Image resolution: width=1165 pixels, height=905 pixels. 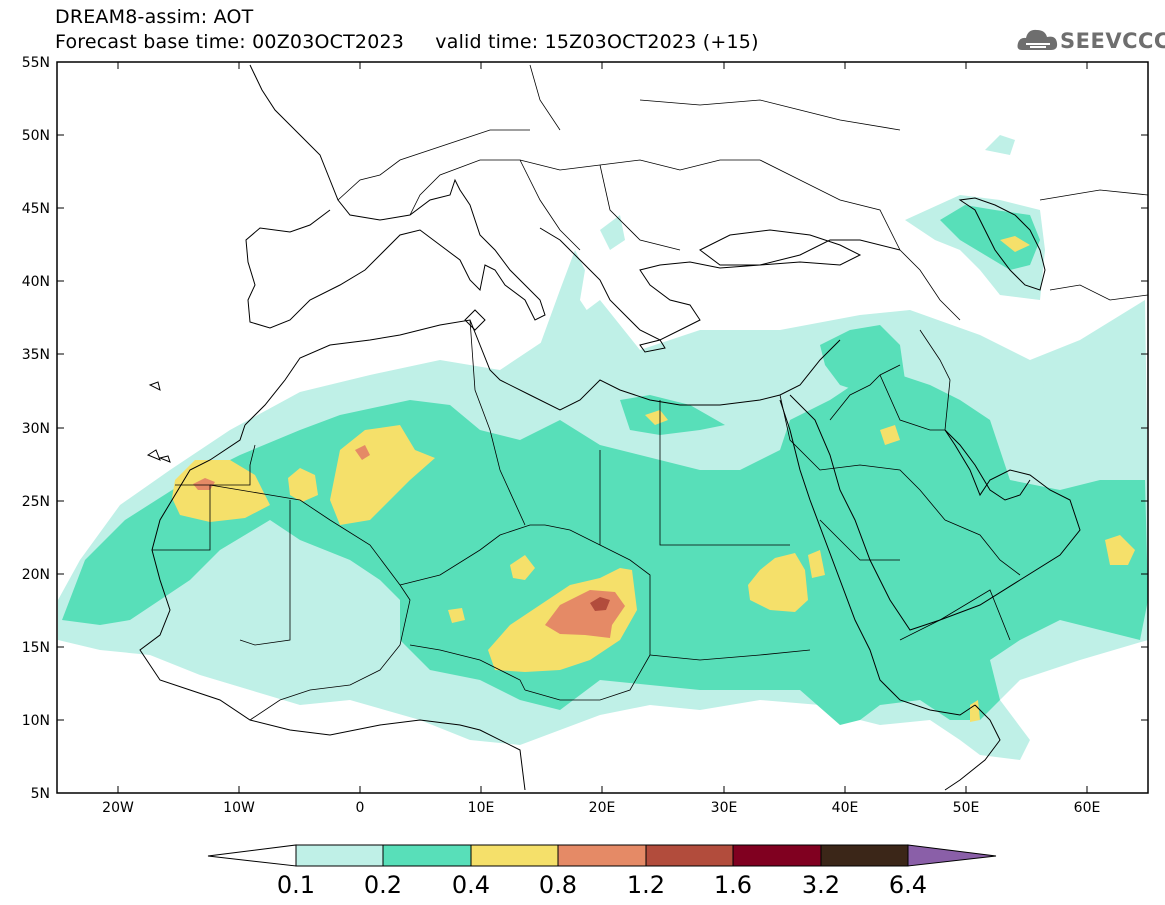 What do you see at coordinates (36, 136) in the screenshot?
I see `lat-label: 50N` at bounding box center [36, 136].